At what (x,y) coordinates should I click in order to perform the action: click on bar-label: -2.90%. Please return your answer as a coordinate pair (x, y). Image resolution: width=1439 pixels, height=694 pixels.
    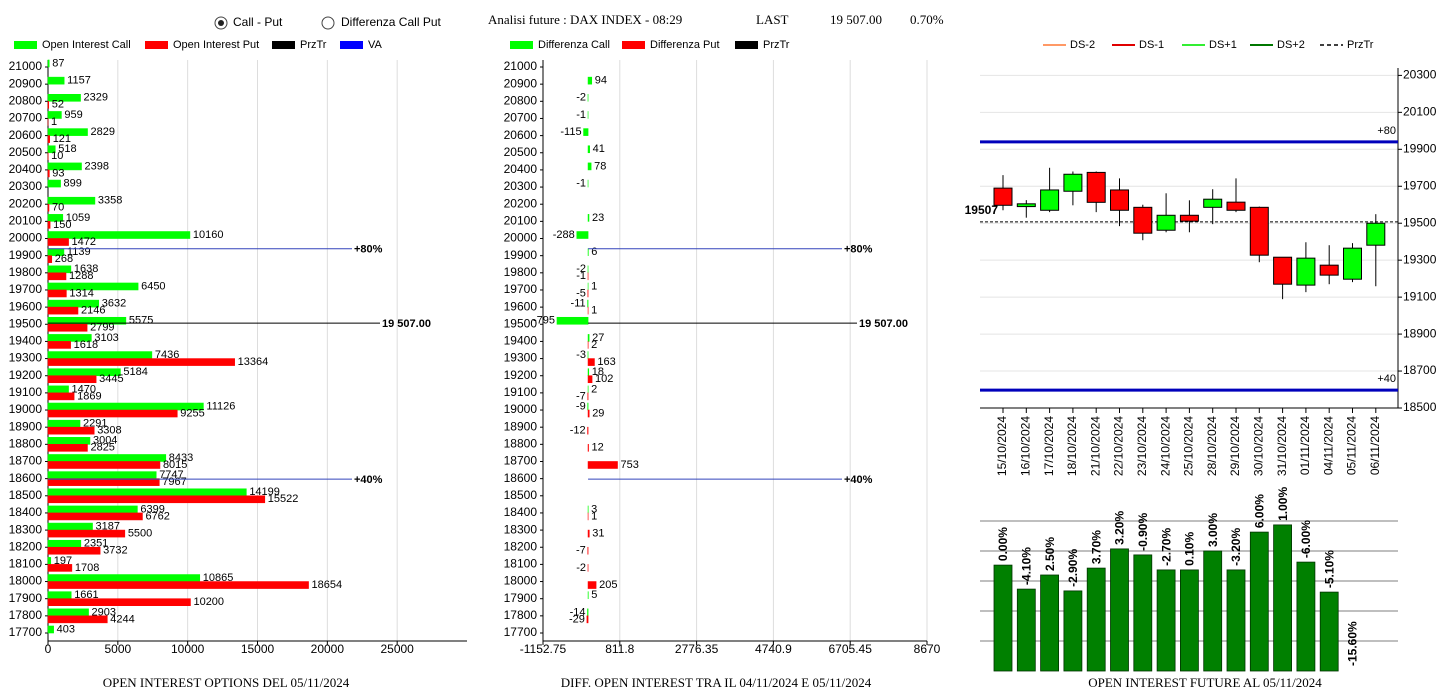
    Looking at the image, I should click on (1073, 568).